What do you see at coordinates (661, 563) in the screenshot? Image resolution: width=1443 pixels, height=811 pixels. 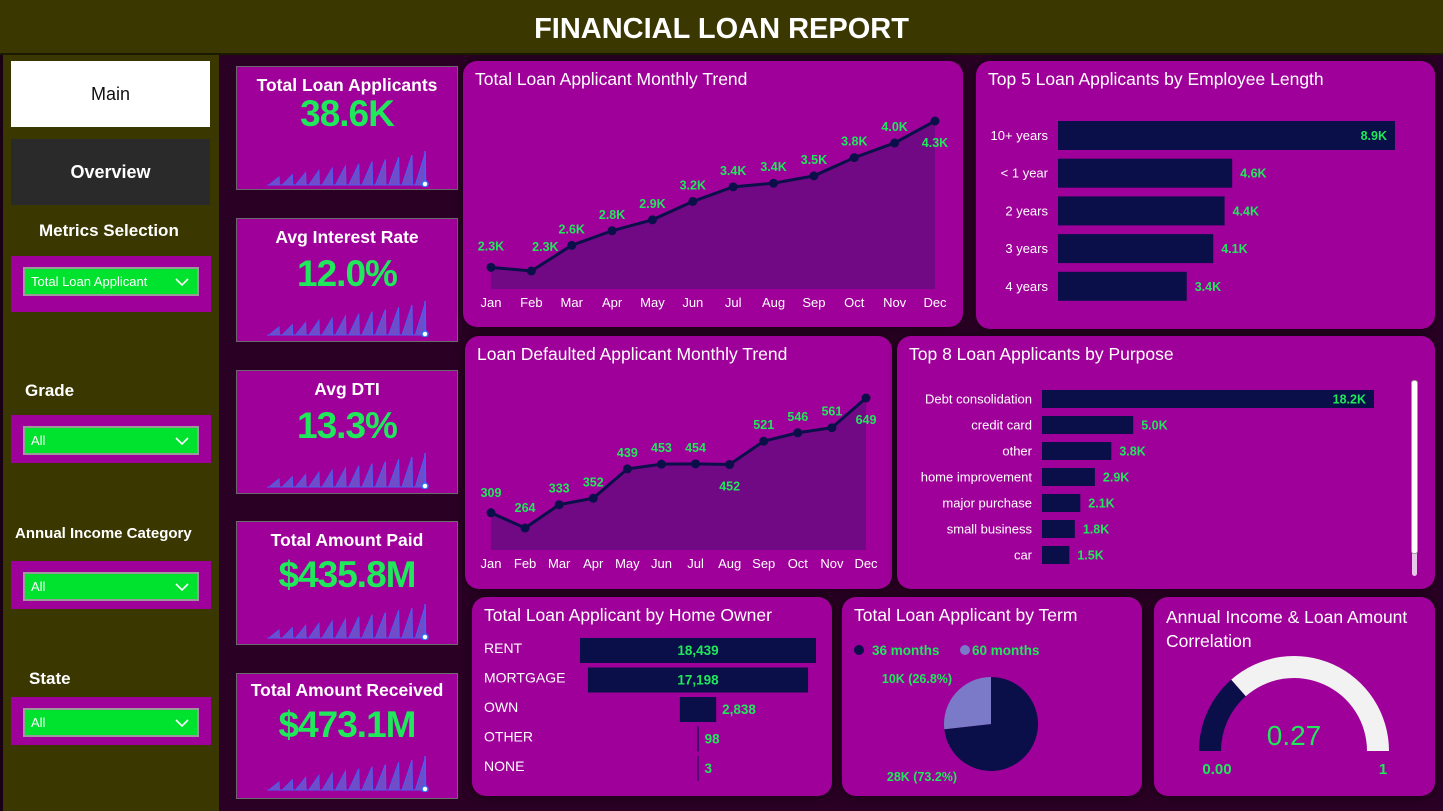 I see `x-tick-label: Jun` at bounding box center [661, 563].